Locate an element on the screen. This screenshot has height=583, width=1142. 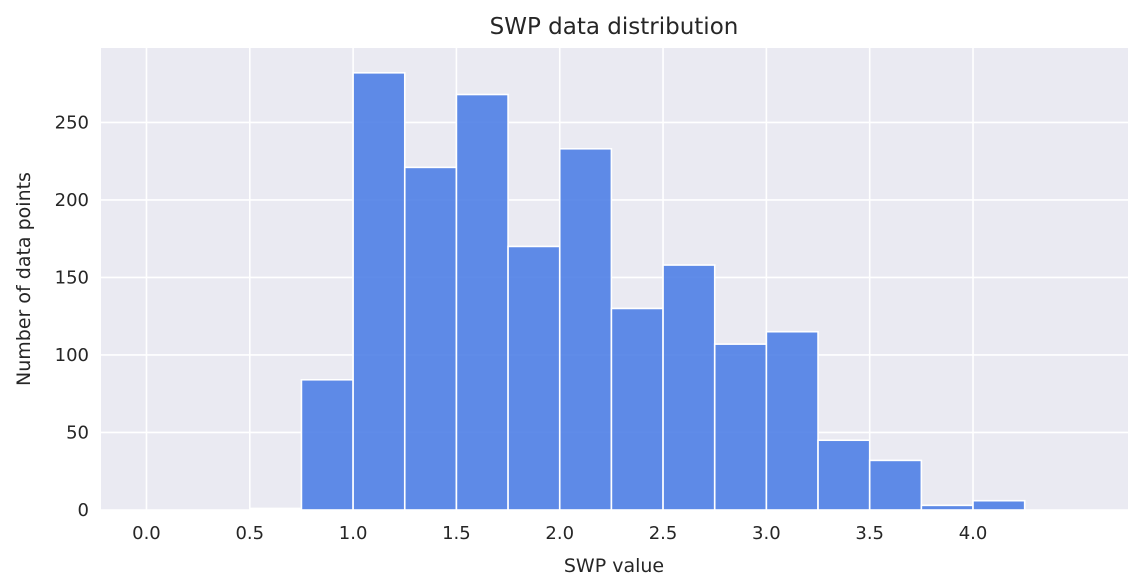
y-tick-label: 250 is located at coordinates (72, 122).